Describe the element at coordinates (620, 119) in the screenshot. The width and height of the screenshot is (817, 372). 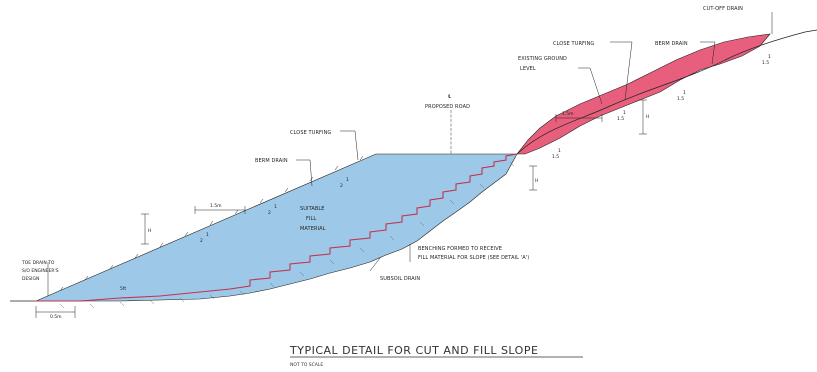
I see `slope-ratio-cut-3: 1.5` at that location.